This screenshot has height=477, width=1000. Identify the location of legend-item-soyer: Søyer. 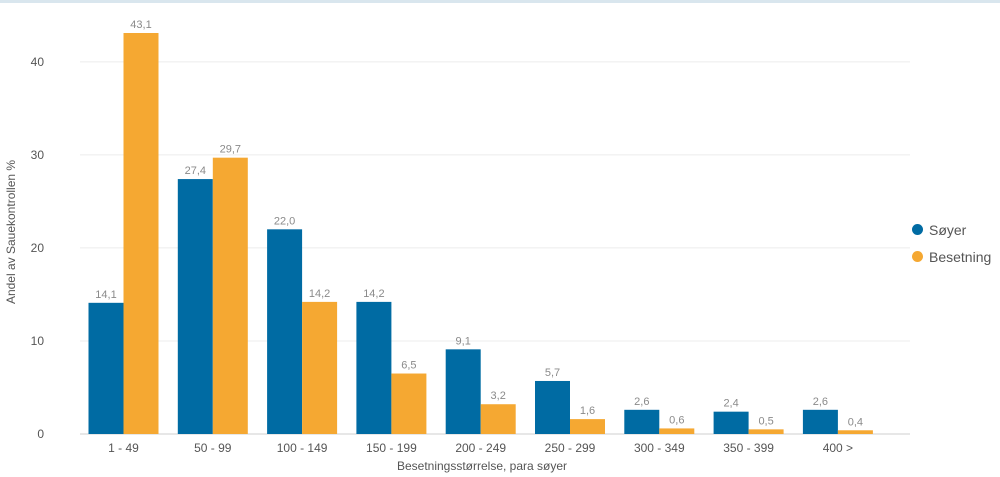
(951, 229).